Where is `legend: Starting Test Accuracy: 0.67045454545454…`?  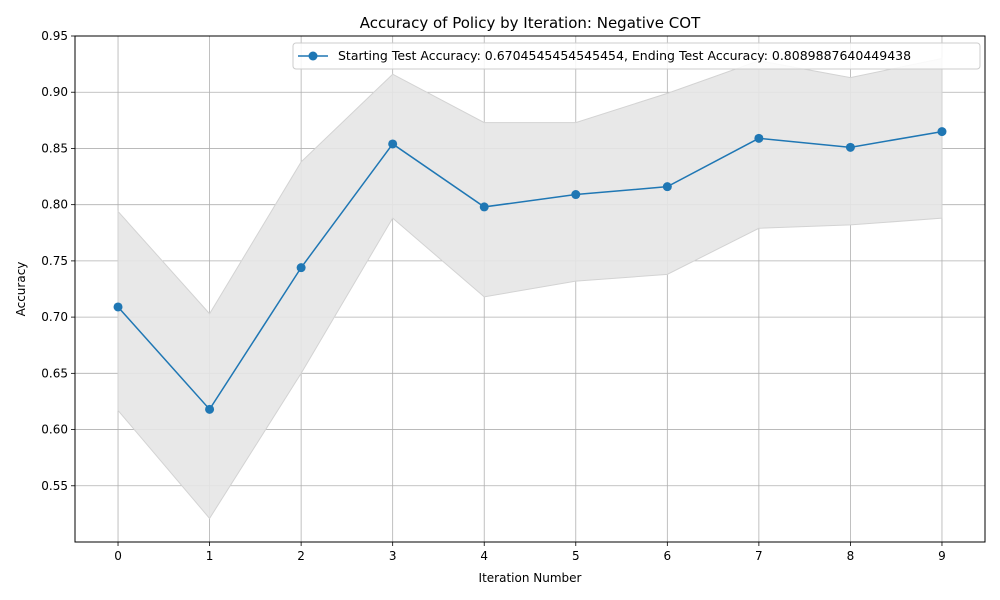 legend: Starting Test Accuracy: 0.67045454545454… is located at coordinates (636, 56).